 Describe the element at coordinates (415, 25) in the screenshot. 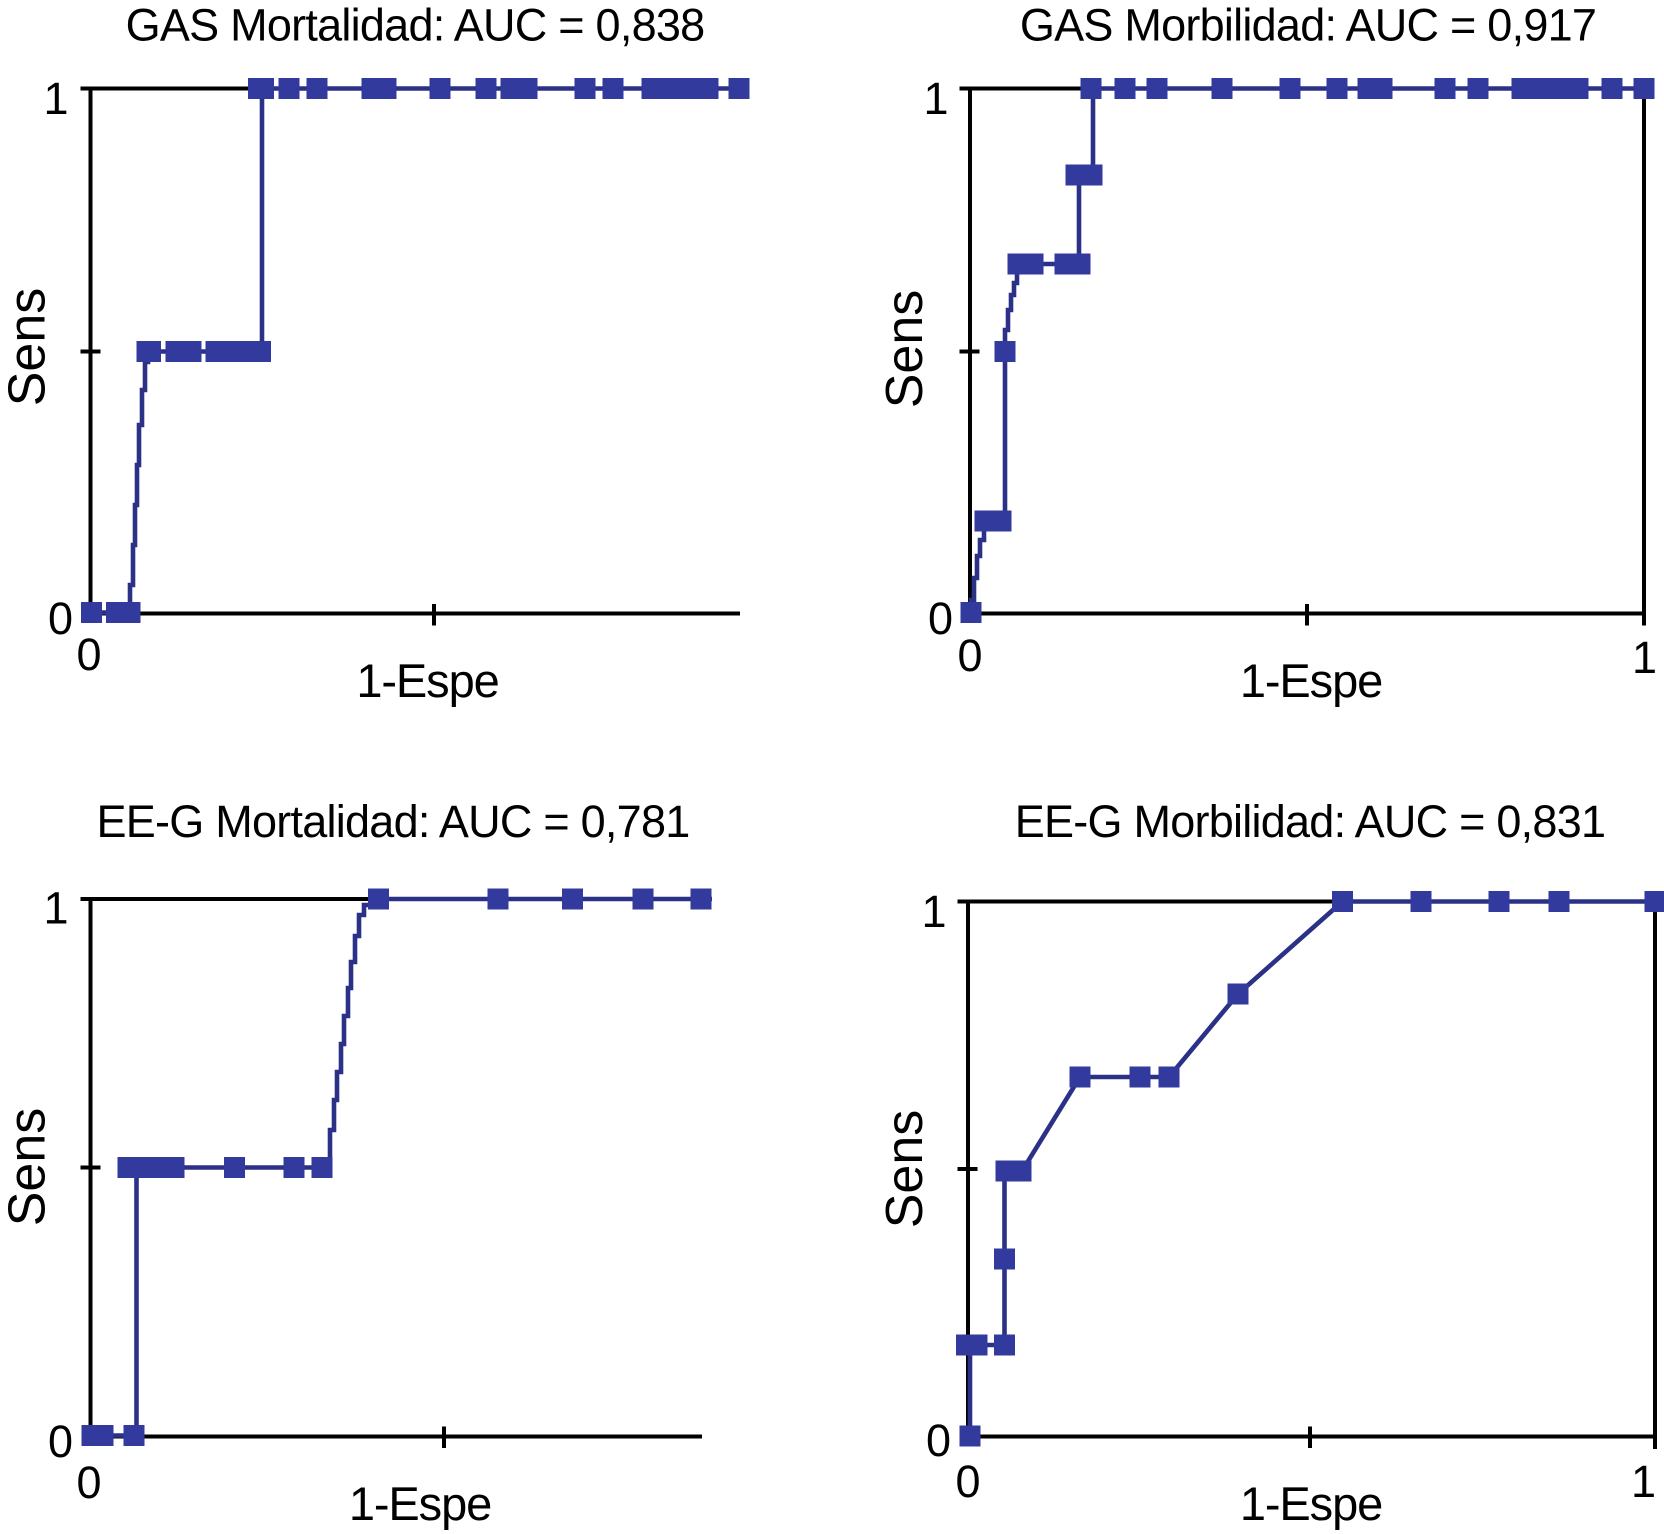

I see `svg-text: GAS Mortalidad: AUC = 0,838` at that location.